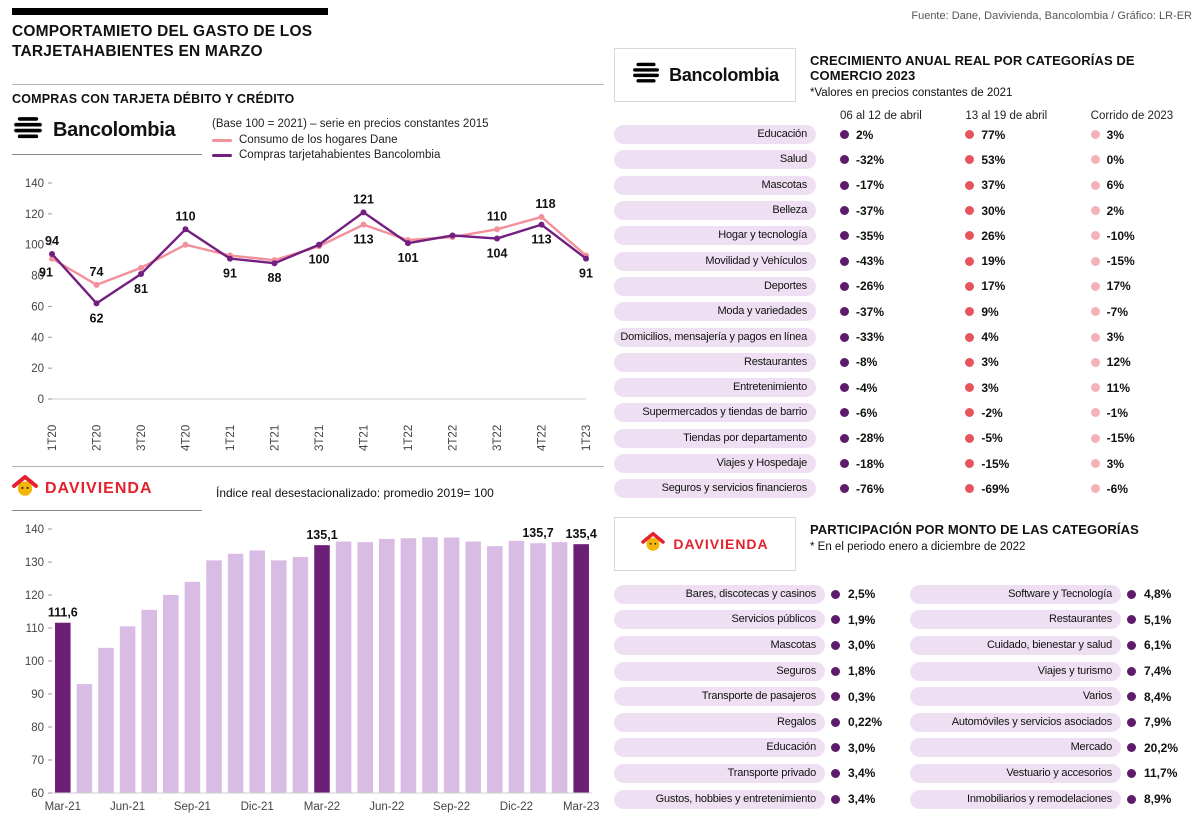  Describe the element at coordinates (1051, 748) in the screenshot. I see `participation-row: Mercado 20,2%` at that location.